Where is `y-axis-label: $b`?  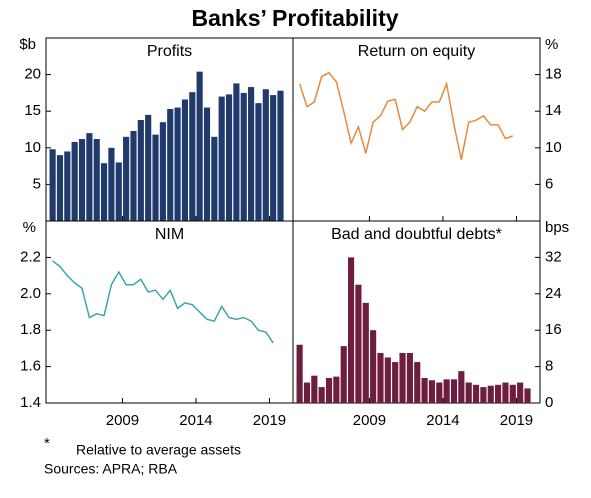
y-axis-label: $b is located at coordinates (27, 44).